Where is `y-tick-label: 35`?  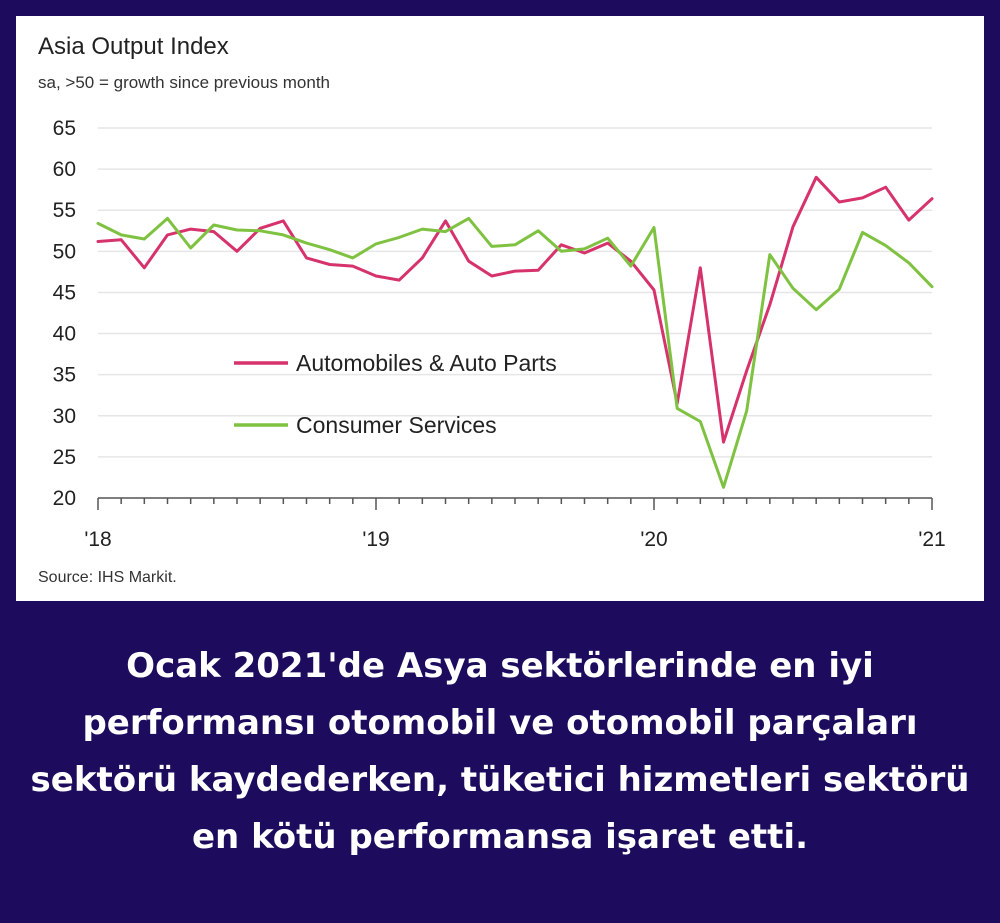
y-tick-label: 35 is located at coordinates (64, 375).